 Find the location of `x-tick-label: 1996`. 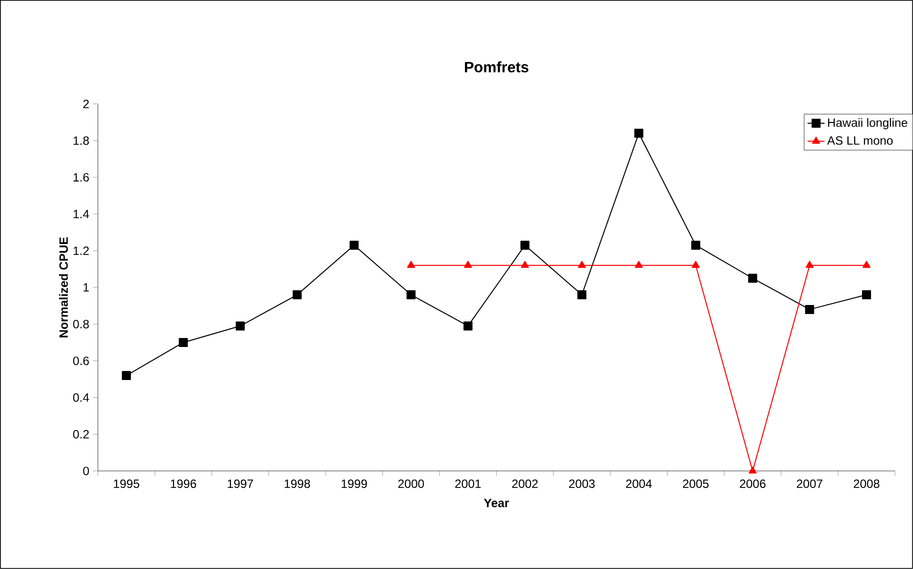

x-tick-label: 1996 is located at coordinates (183, 484).